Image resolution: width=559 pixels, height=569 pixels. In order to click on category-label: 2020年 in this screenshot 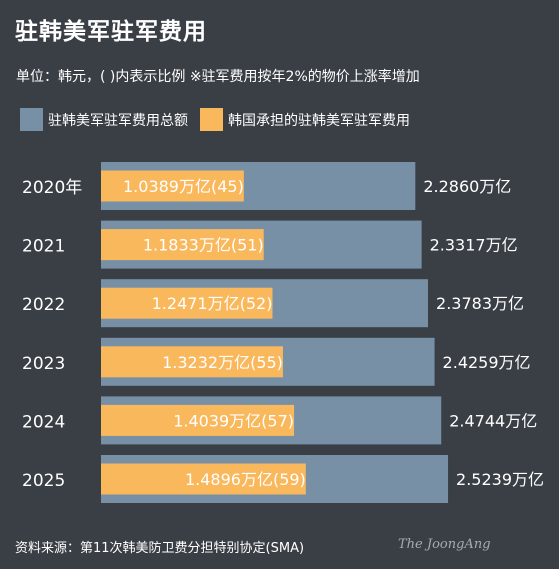, I will do `click(52, 188)`.